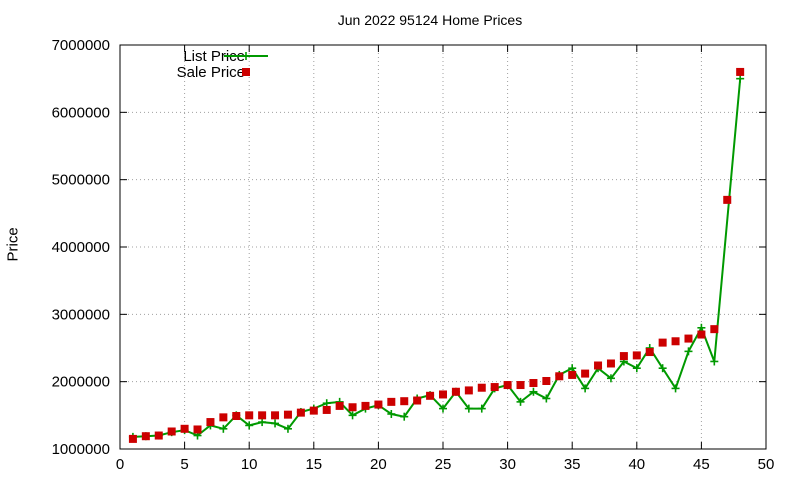  I want to click on x-tick-label: 50, so click(766, 464).